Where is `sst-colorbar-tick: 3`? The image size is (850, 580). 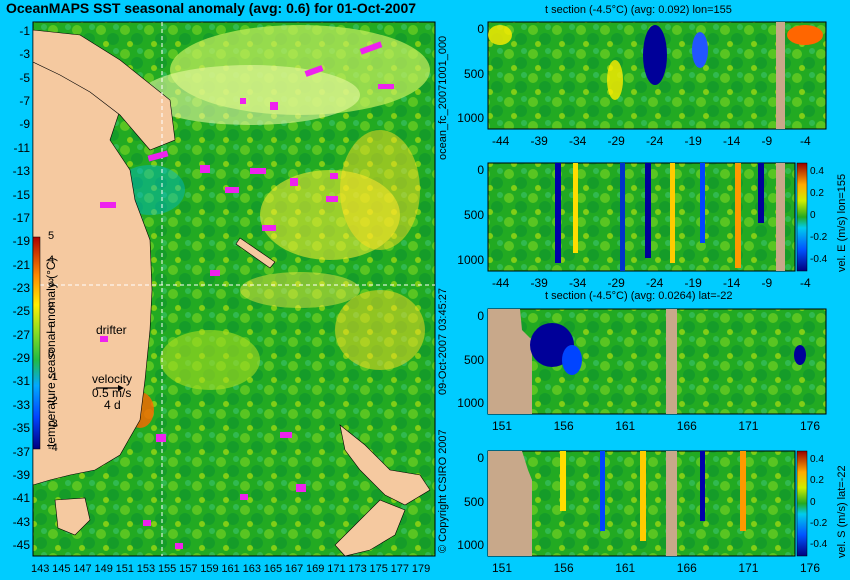 sst-colorbar-tick: 3 is located at coordinates (51, 283).